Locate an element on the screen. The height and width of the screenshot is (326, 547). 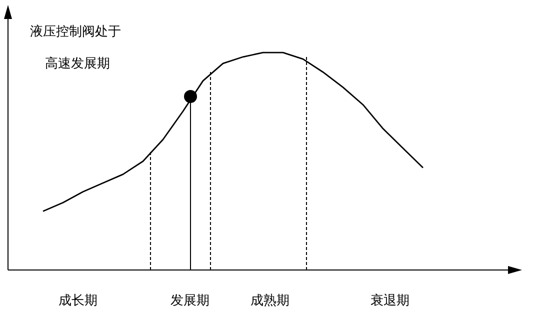
text: 液压控制阀处于高速发展期 is located at coordinates (75, 48).